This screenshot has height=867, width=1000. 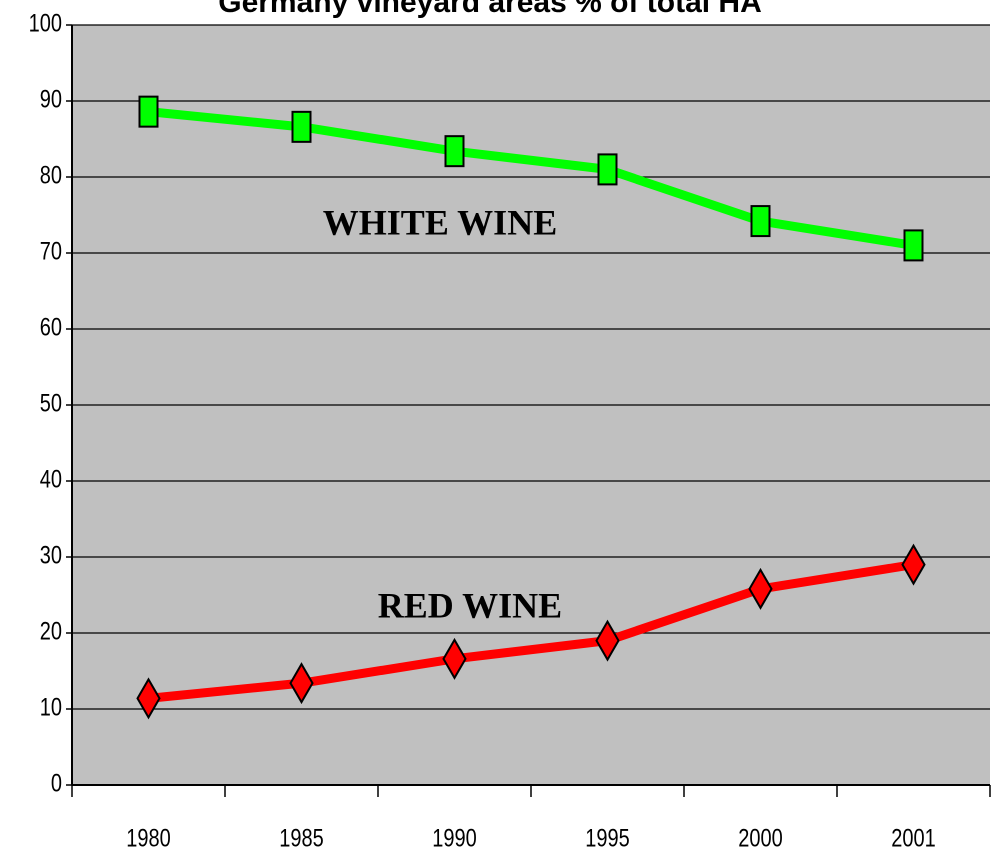 I want to click on x-tick-label: 2001, so click(x=913, y=839).